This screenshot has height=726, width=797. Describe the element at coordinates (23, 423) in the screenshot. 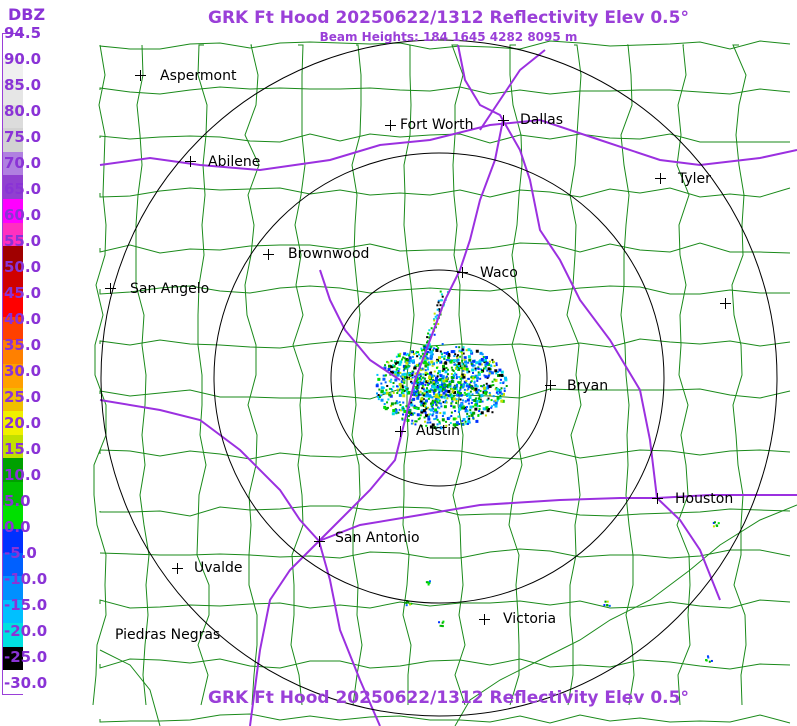

I see `legend-label: 20.0` at that location.